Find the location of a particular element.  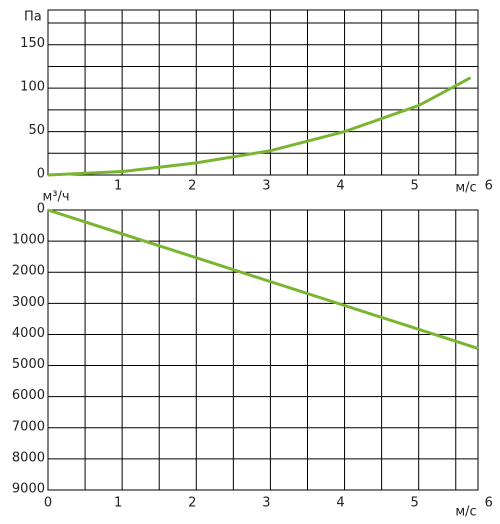

y-axis-label: Па is located at coordinates (33, 17).